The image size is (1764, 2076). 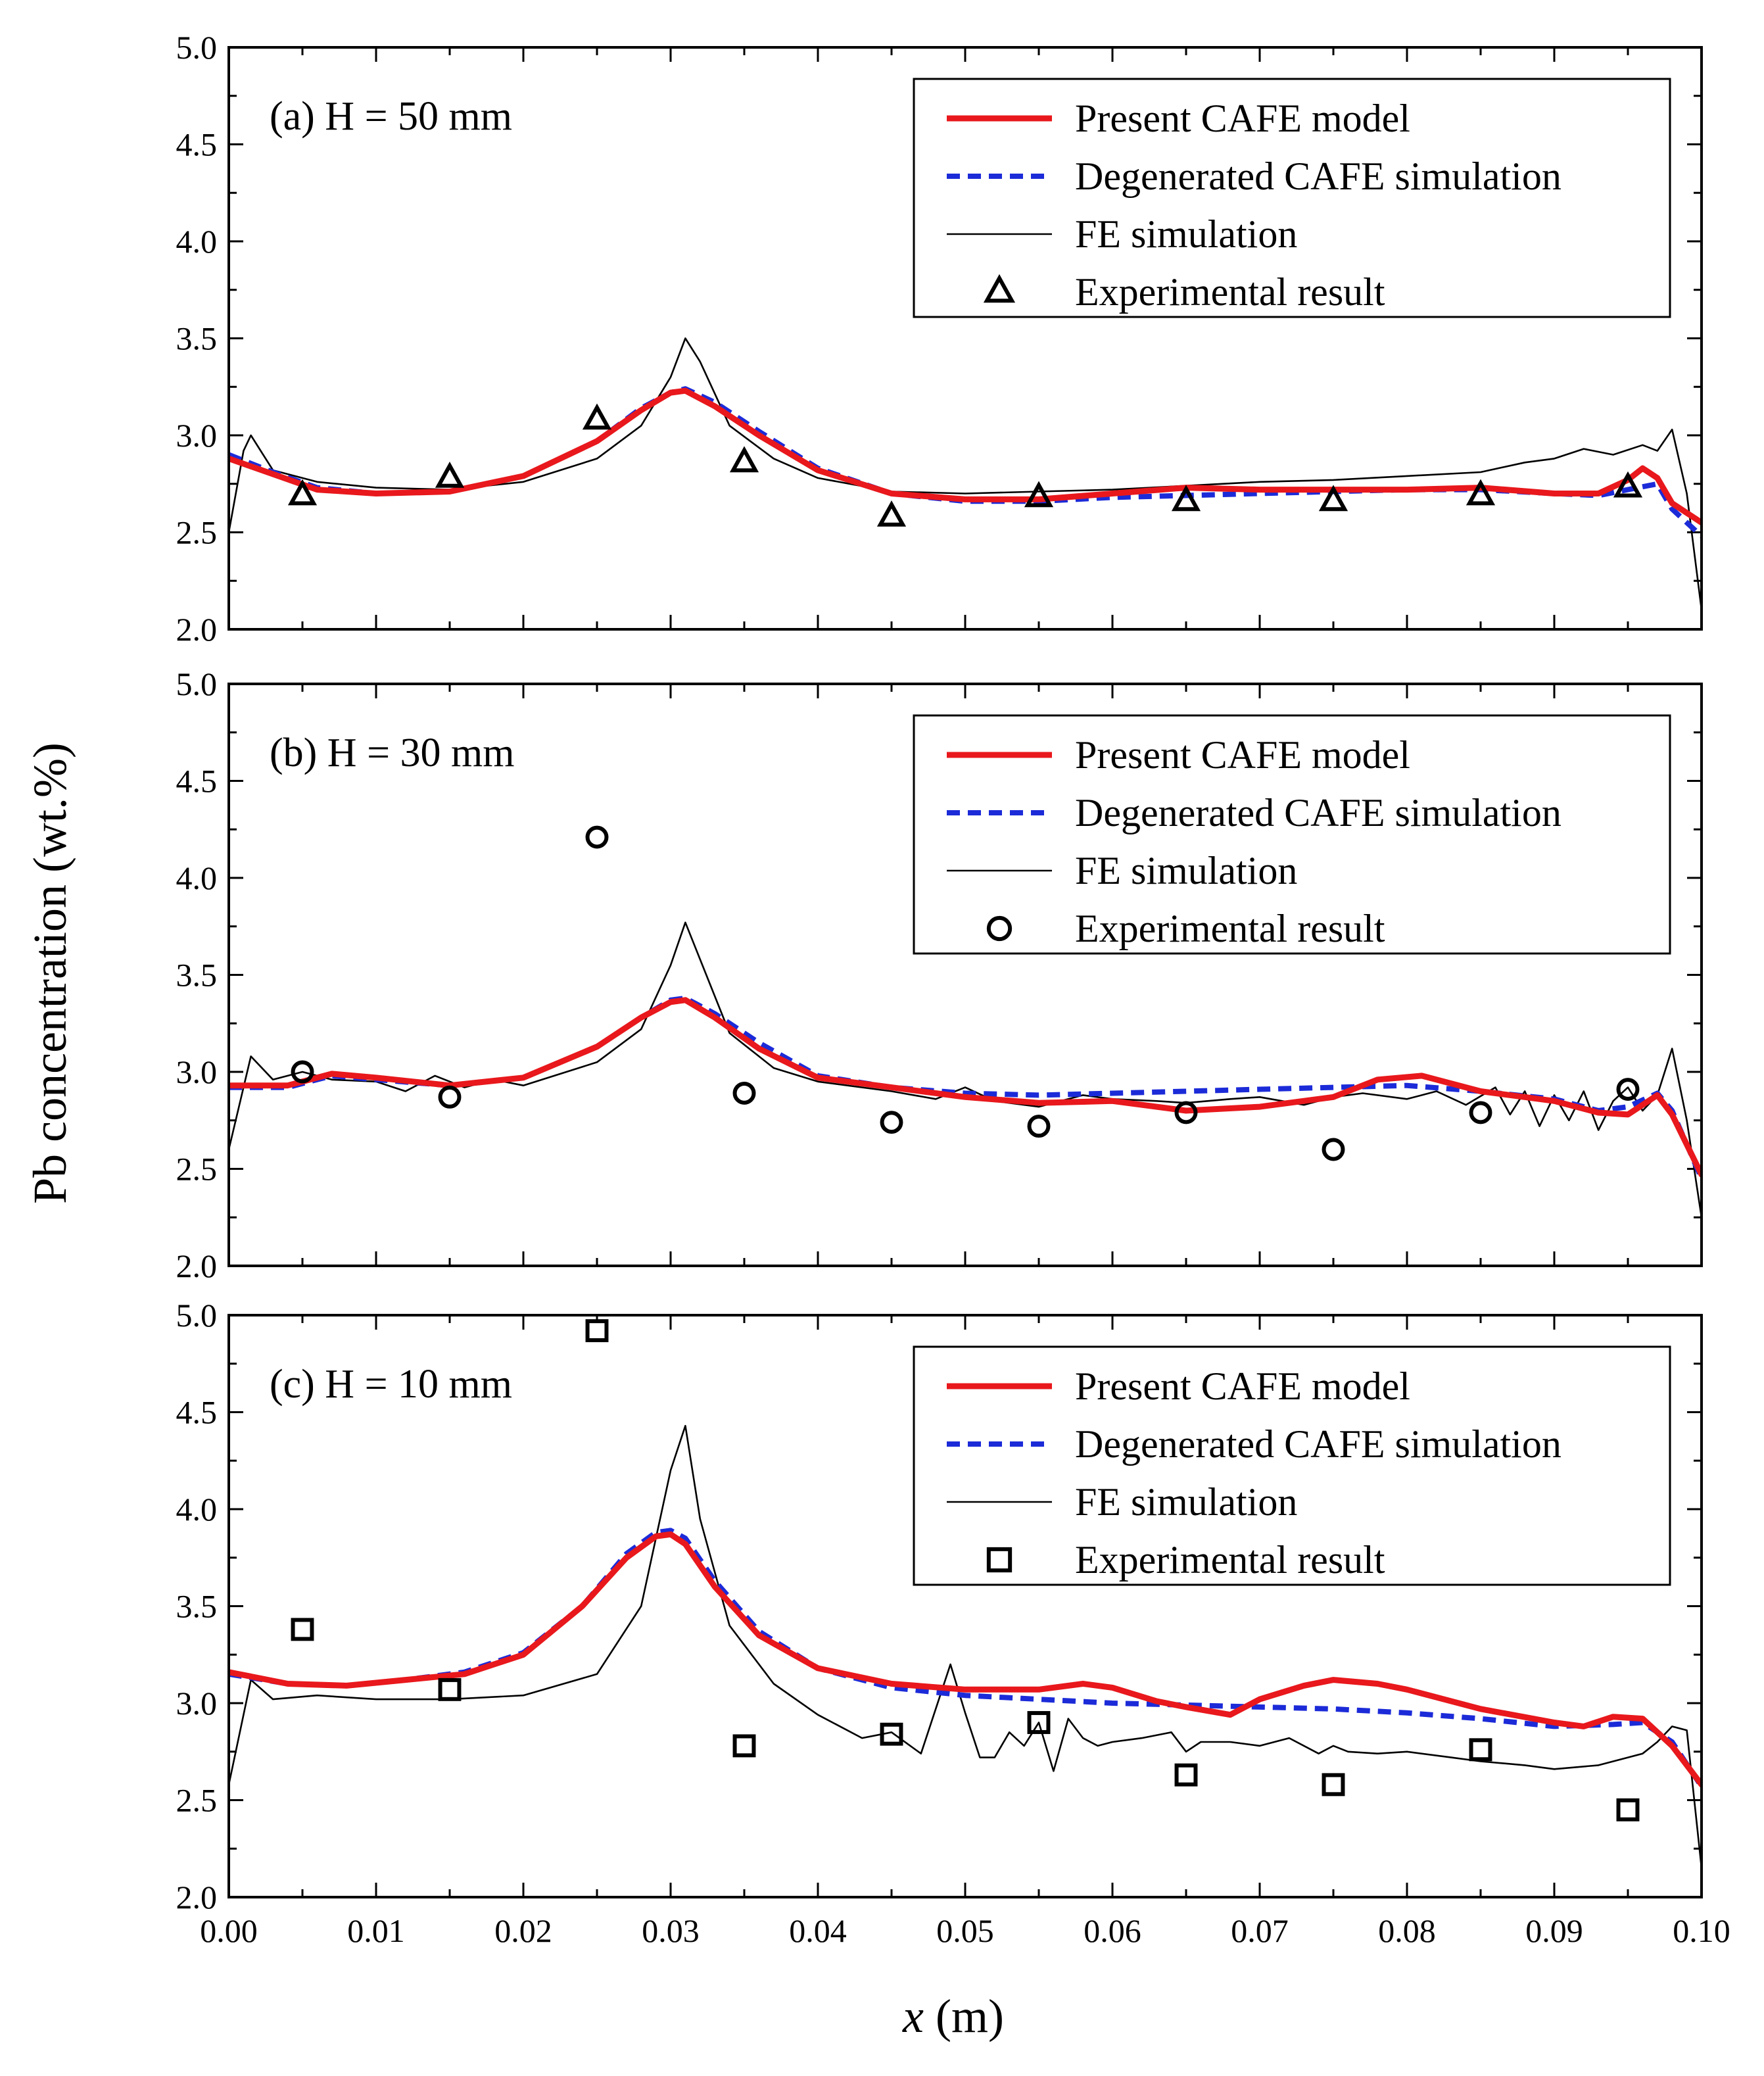 What do you see at coordinates (671, 1930) in the screenshot?
I see `x-tick-label: 0.03` at bounding box center [671, 1930].